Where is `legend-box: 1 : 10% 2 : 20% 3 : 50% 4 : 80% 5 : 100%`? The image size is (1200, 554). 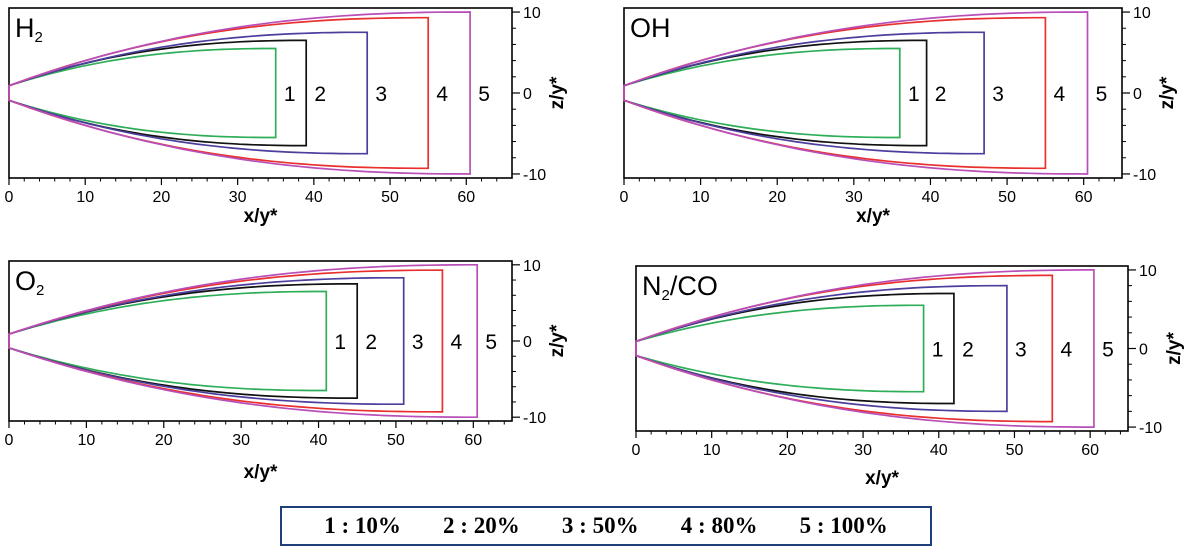
legend-box: 1 : 10% 2 : 20% 3 : 50% 4 : 80% 5 : 100% is located at coordinates (606, 526).